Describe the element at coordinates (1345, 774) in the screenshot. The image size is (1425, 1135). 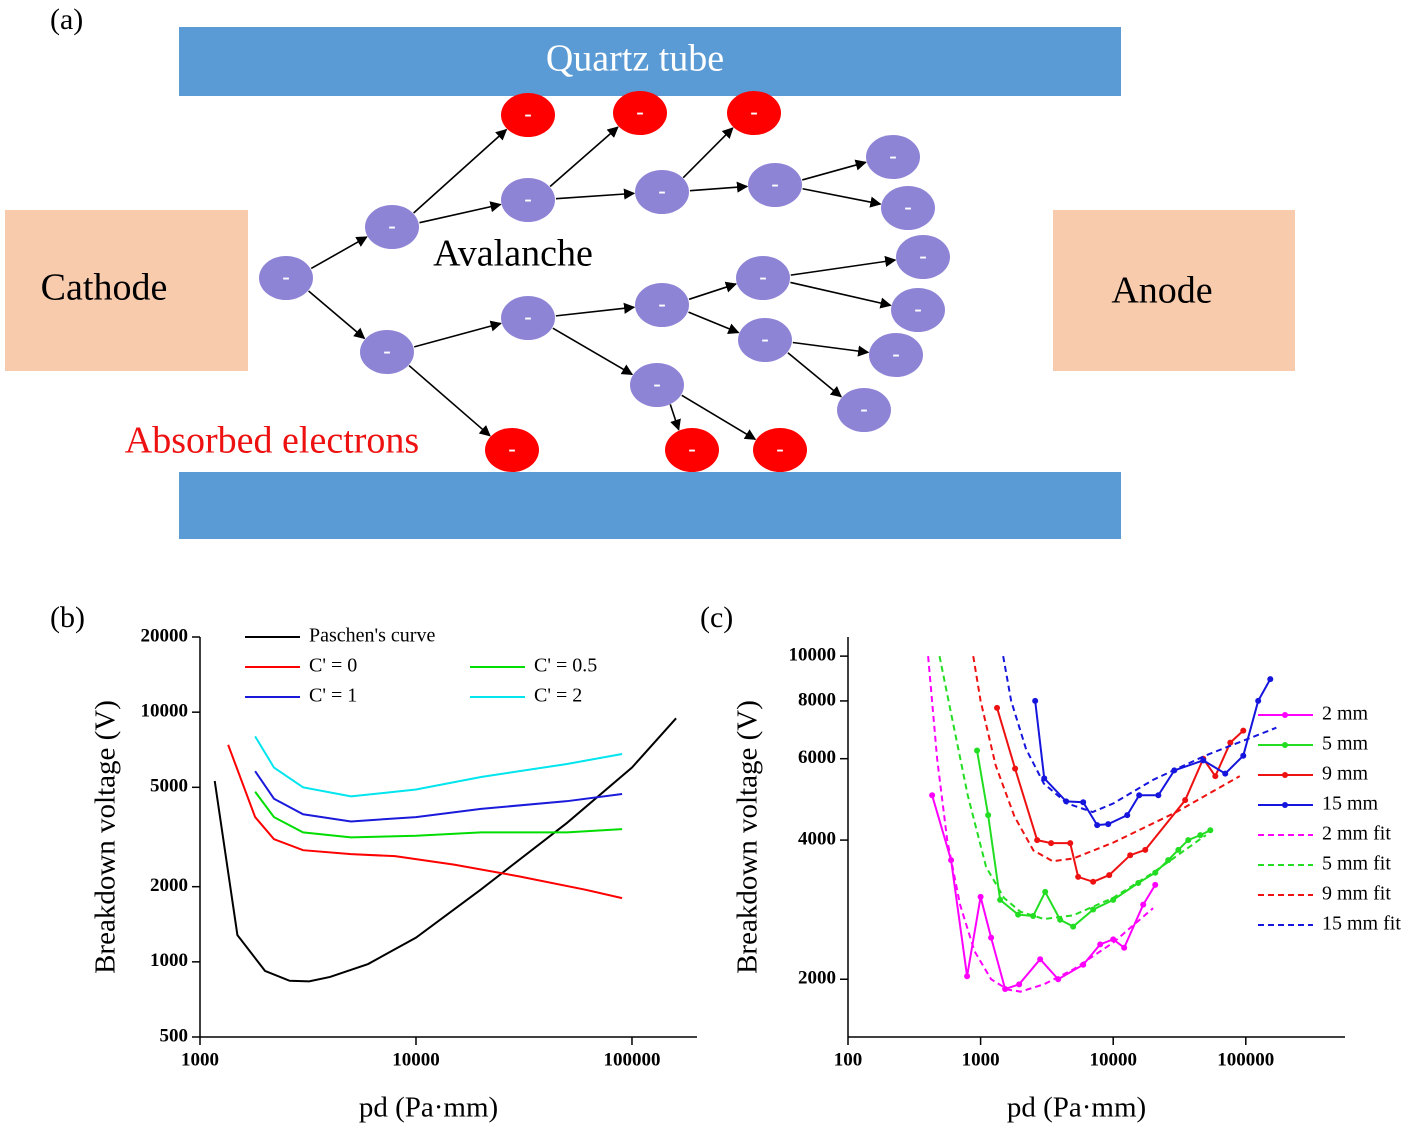
I see `legend-label: 9 mm` at that location.